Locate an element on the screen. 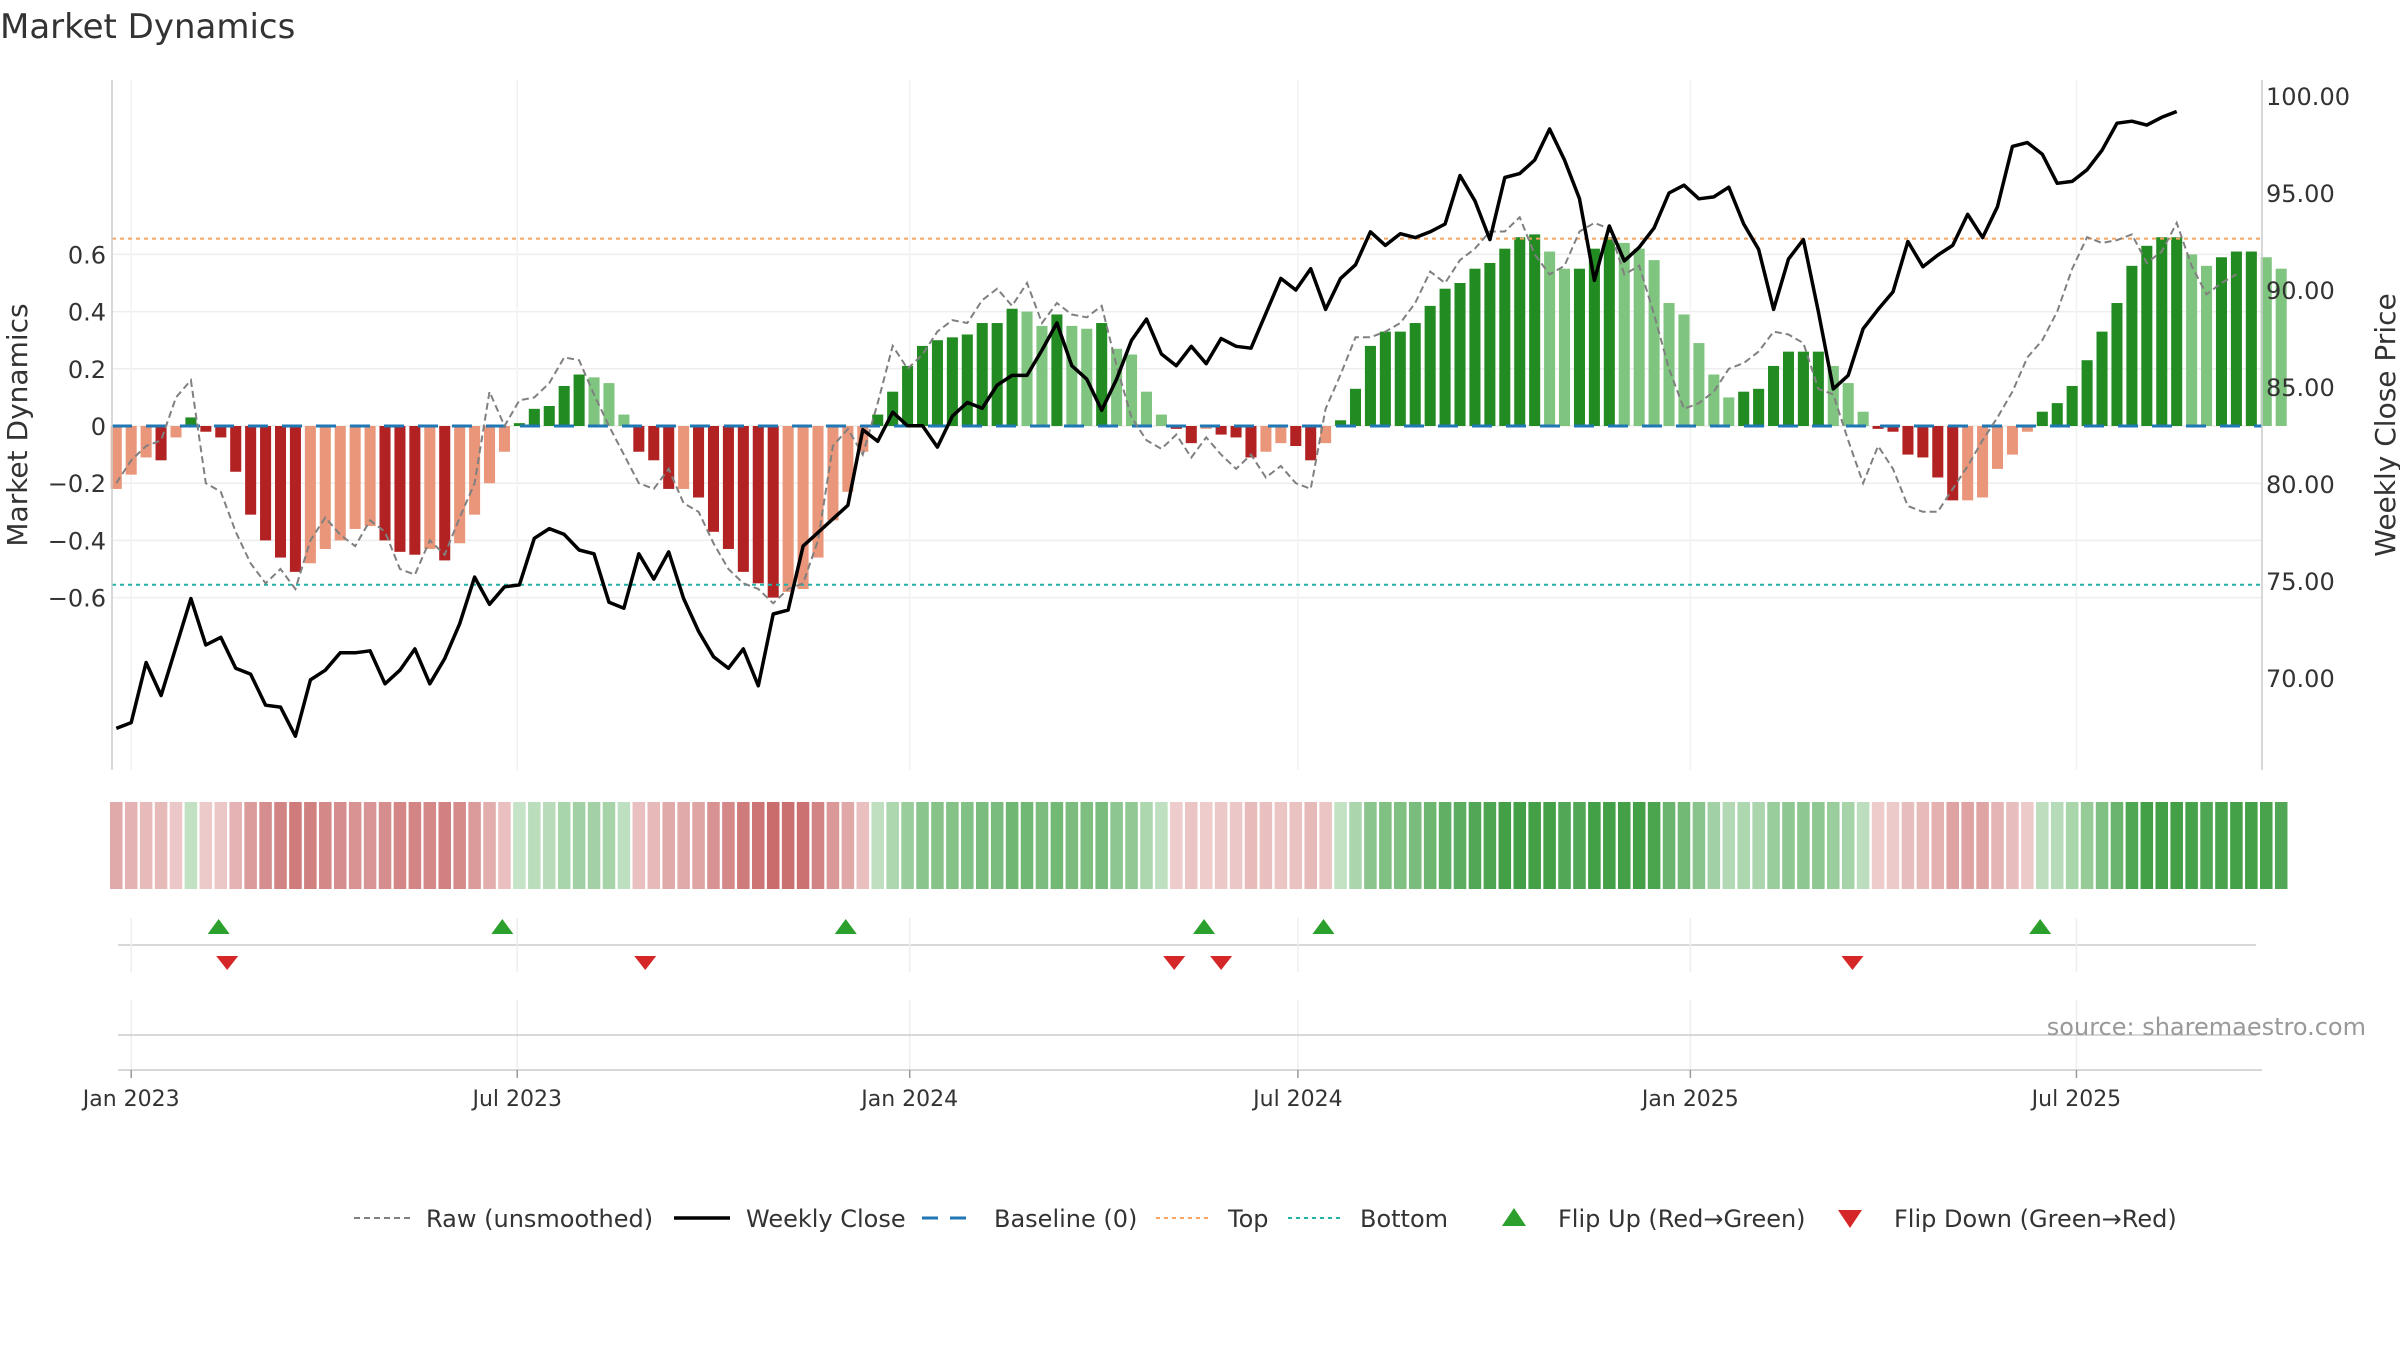  left-y-ticks: 0.6 0.4 0.2 0 −0.2 −0.4 −0.6 is located at coordinates (77, 426).